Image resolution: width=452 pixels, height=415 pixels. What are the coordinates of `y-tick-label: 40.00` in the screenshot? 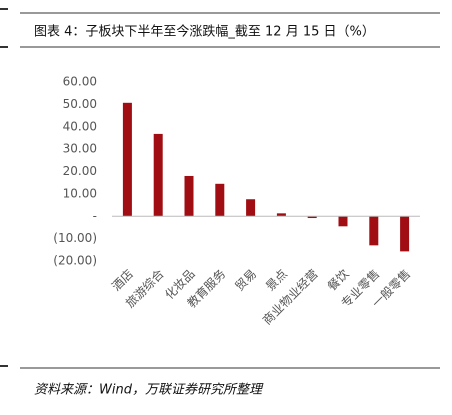 It's located at (80, 126).